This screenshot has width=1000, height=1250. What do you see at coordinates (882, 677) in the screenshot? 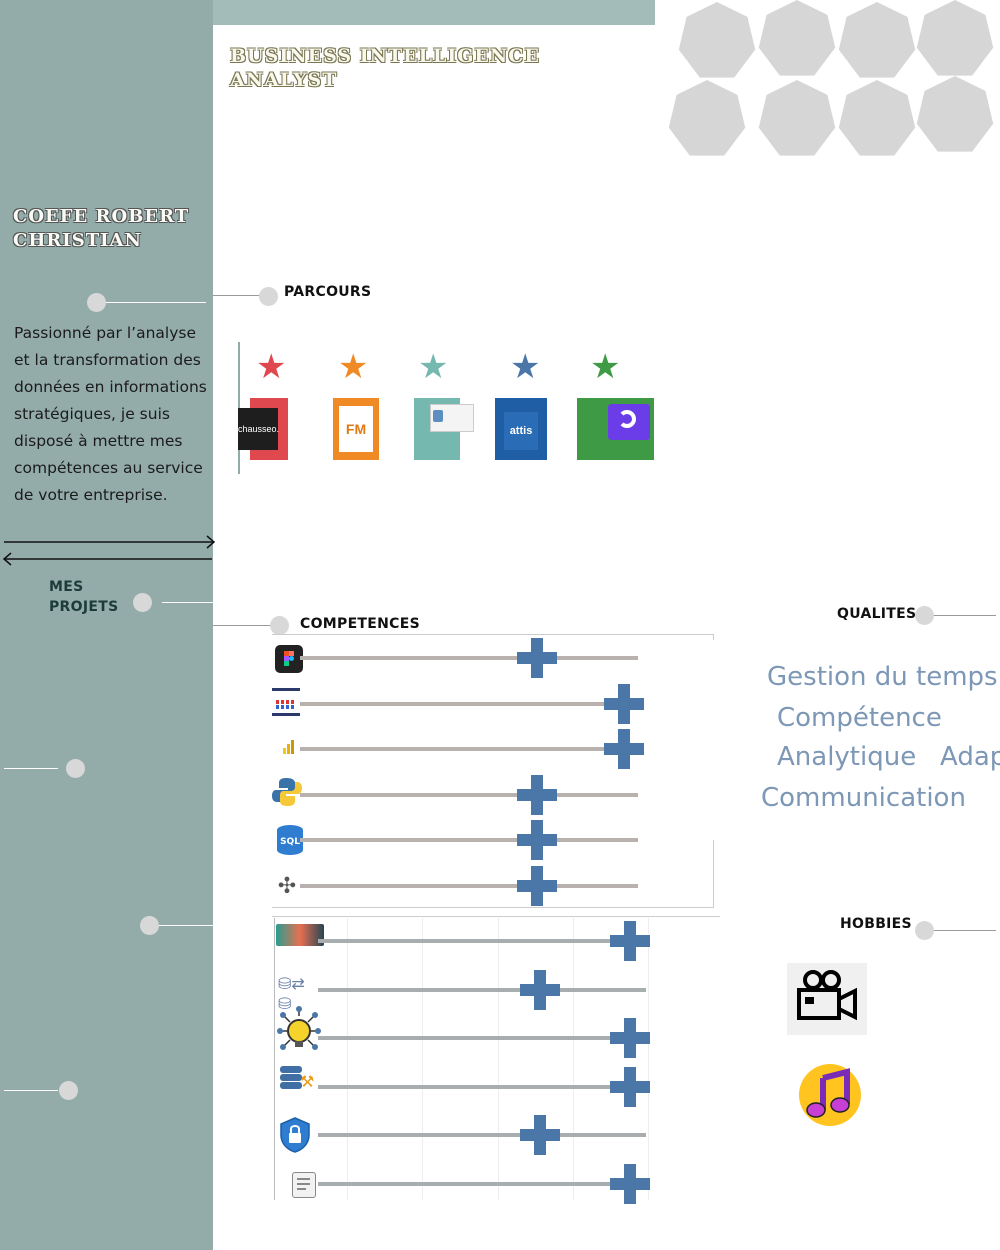
I see `quality-word: Gestion du temps` at bounding box center [882, 677].